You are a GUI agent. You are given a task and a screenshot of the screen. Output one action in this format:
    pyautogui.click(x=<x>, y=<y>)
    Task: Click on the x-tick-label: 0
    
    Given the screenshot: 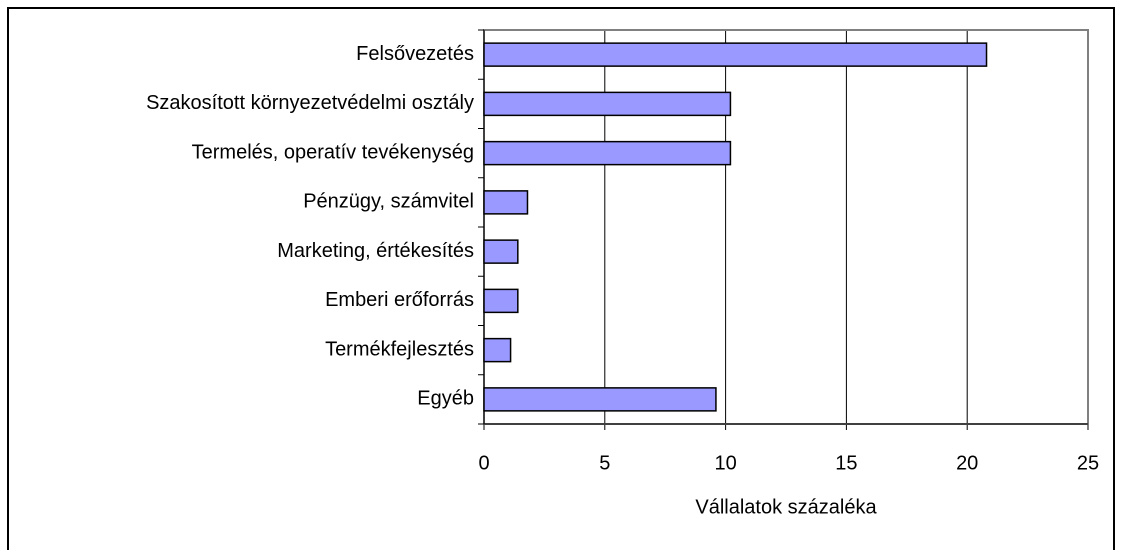 What is the action you would take?
    pyautogui.click(x=483, y=463)
    